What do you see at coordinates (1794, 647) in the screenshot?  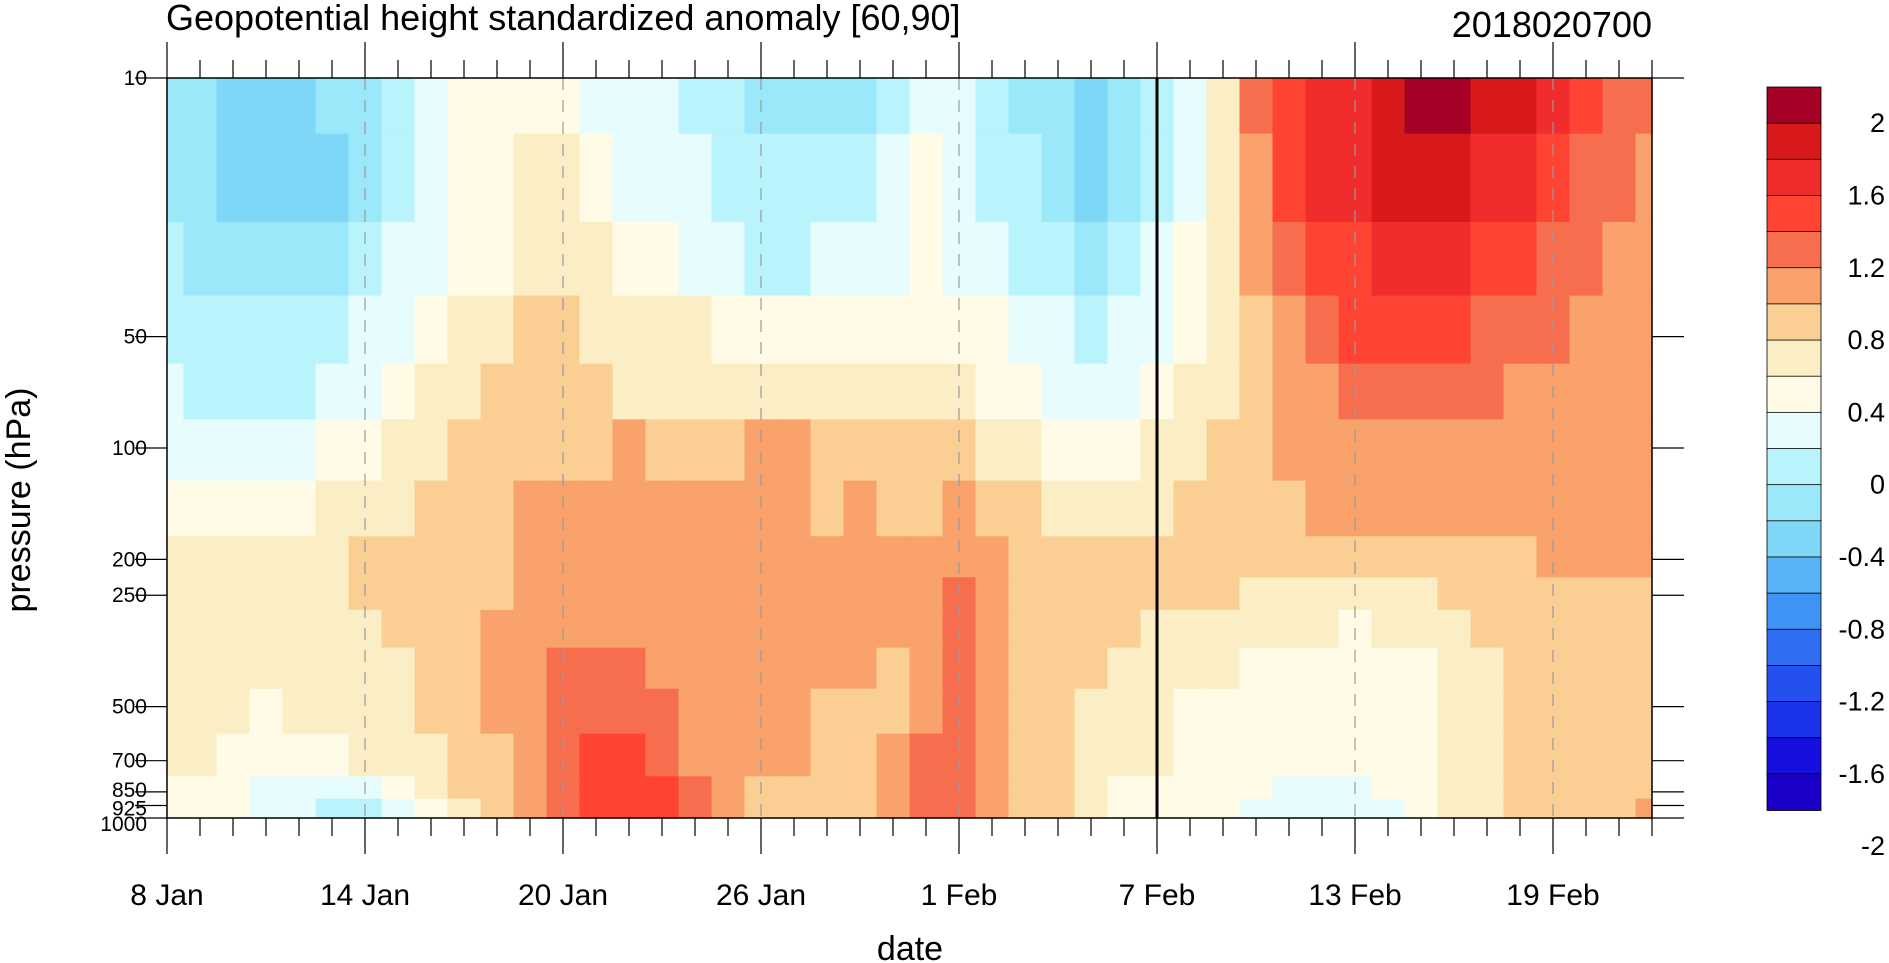 I see `colorbar-swatch` at bounding box center [1794, 647].